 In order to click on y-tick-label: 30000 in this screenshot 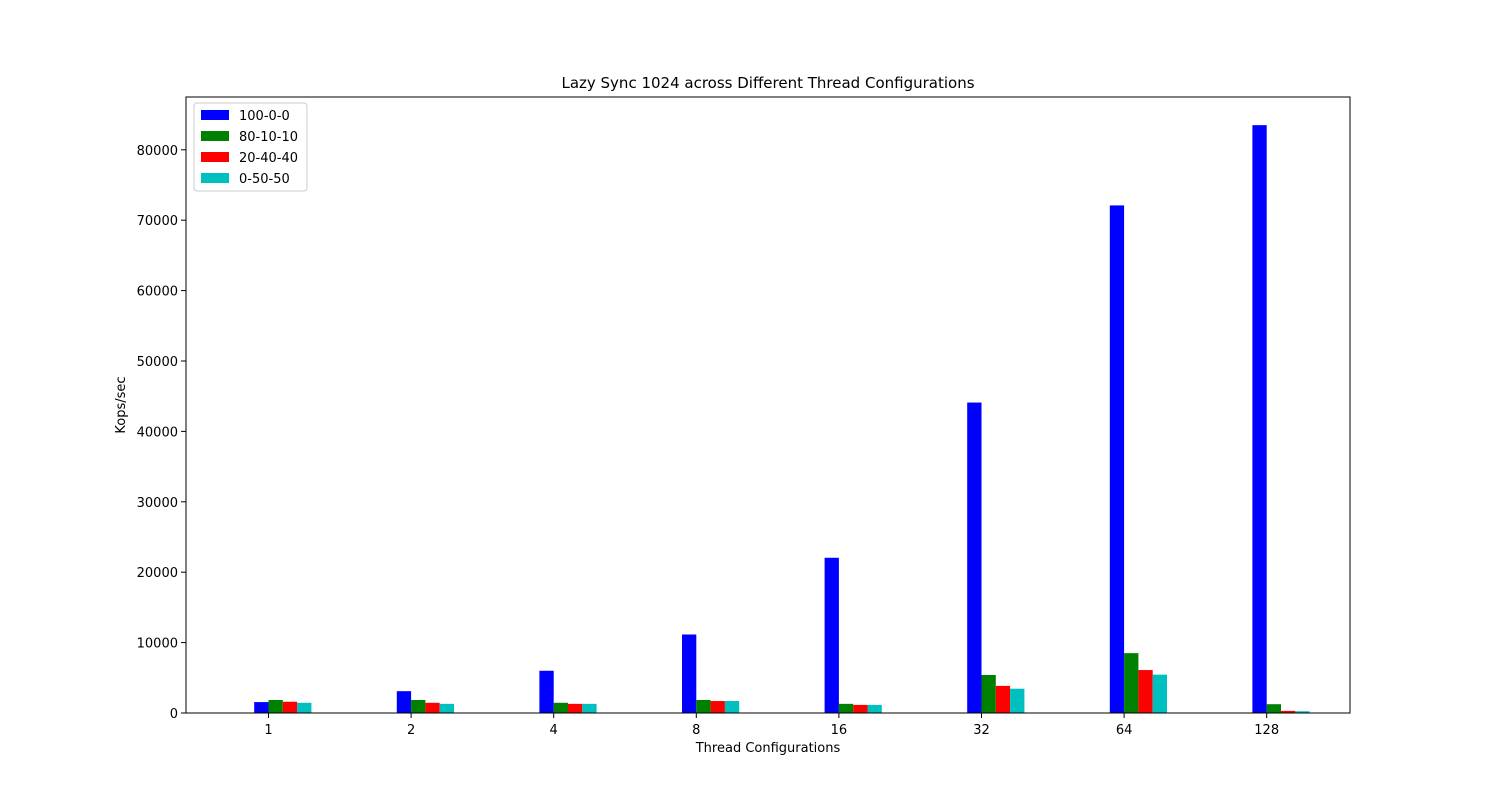, I will do `click(157, 503)`.